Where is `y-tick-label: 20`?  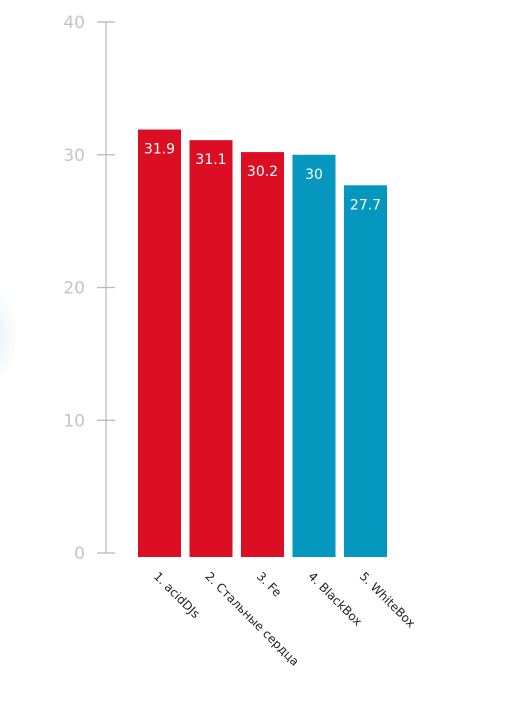
y-tick-label: 20 is located at coordinates (74, 289).